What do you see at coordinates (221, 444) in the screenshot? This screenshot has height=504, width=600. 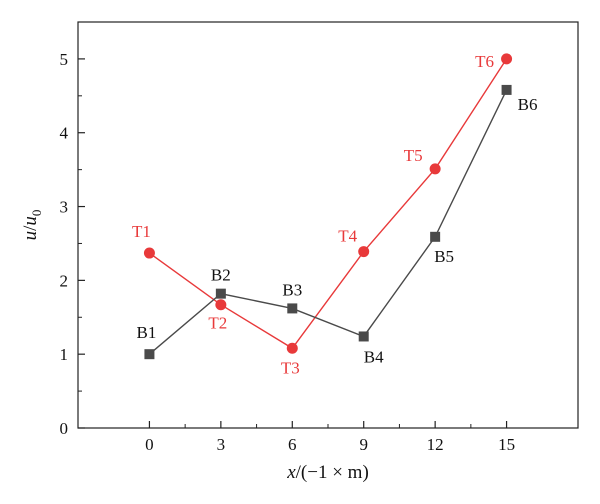 I see `x-tick-label: 3` at bounding box center [221, 444].